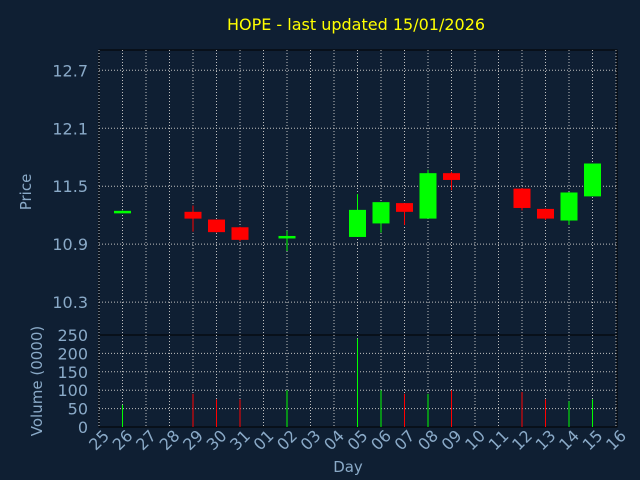 The image size is (640, 480). I want to click on volume-tick-label: 0, so click(83, 427).